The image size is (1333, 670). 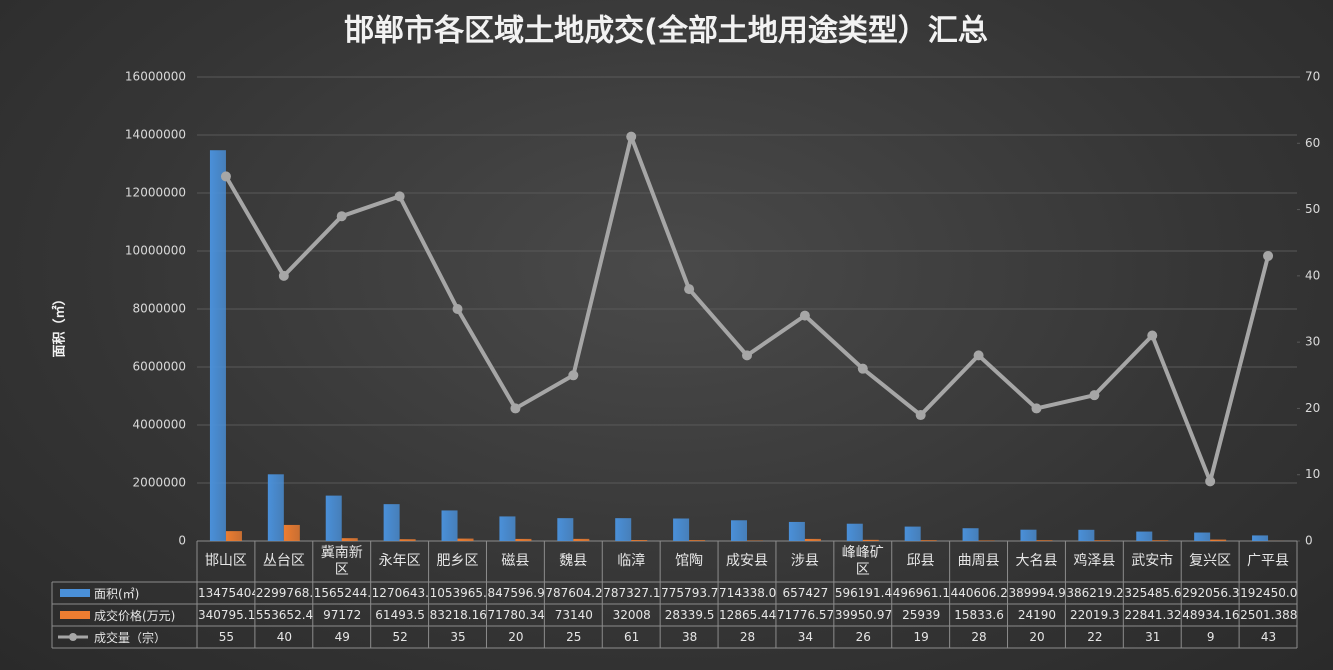 I want to click on table-value: 24190, so click(x=1037, y=615).